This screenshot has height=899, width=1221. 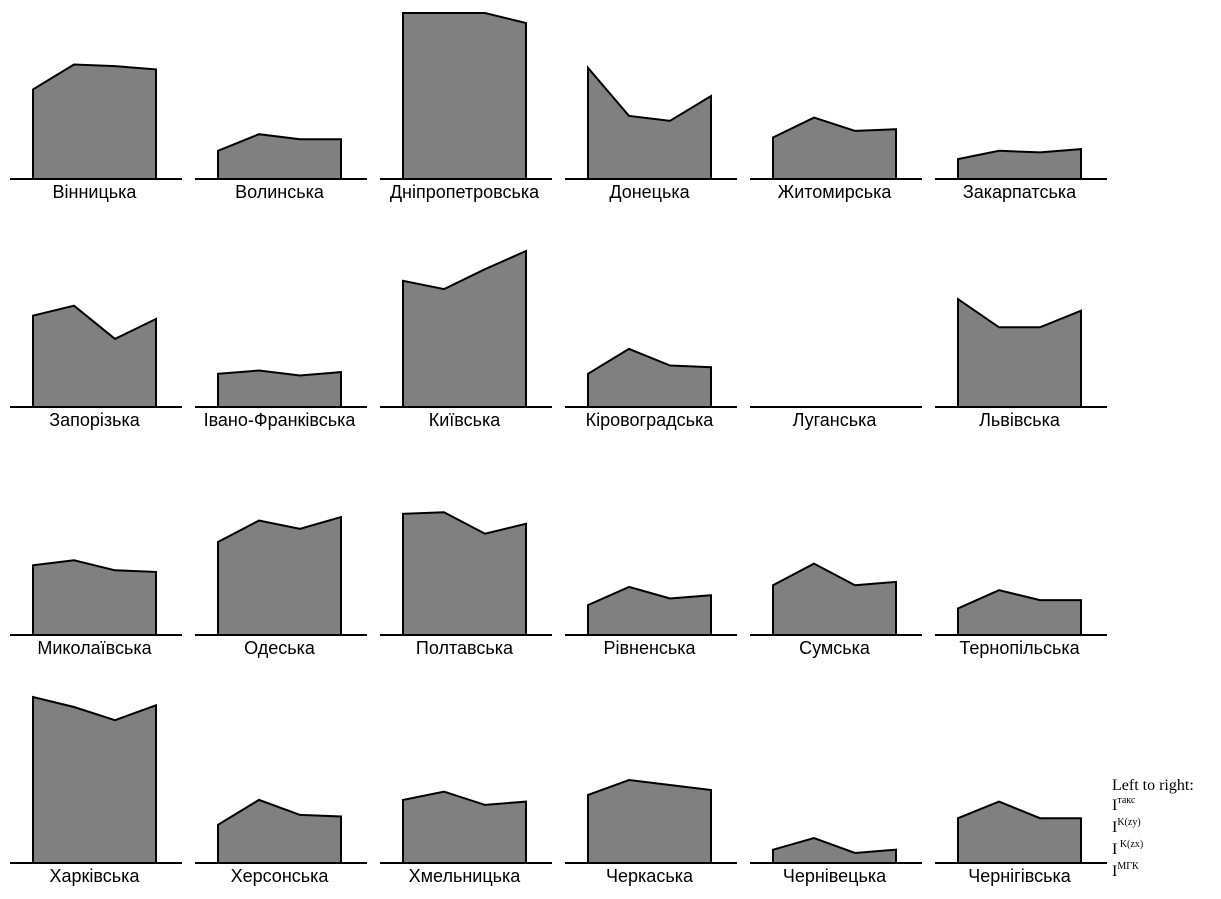 I want to click on panel-4-area, so click(x=649, y=122).